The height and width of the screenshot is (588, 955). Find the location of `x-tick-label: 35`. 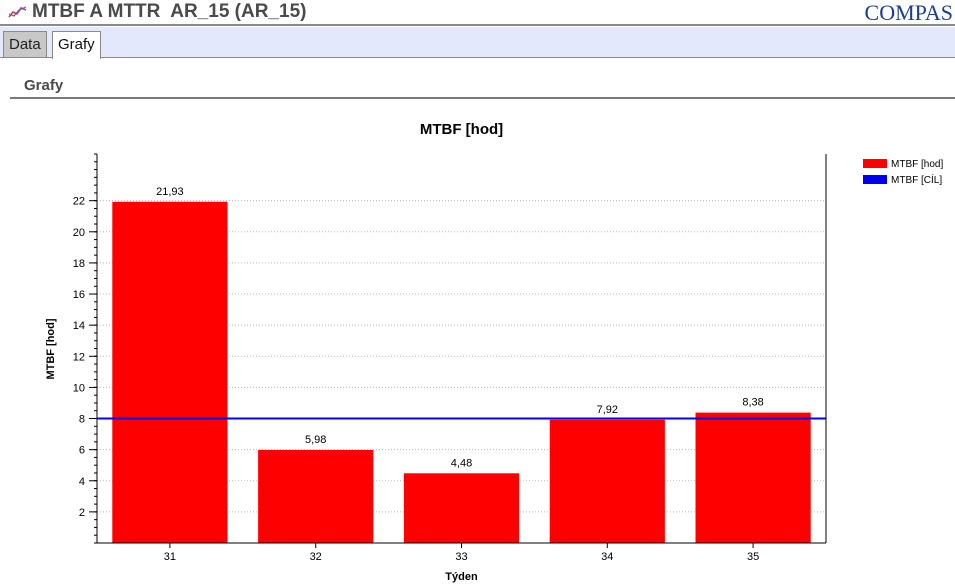

x-tick-label: 35 is located at coordinates (753, 557).